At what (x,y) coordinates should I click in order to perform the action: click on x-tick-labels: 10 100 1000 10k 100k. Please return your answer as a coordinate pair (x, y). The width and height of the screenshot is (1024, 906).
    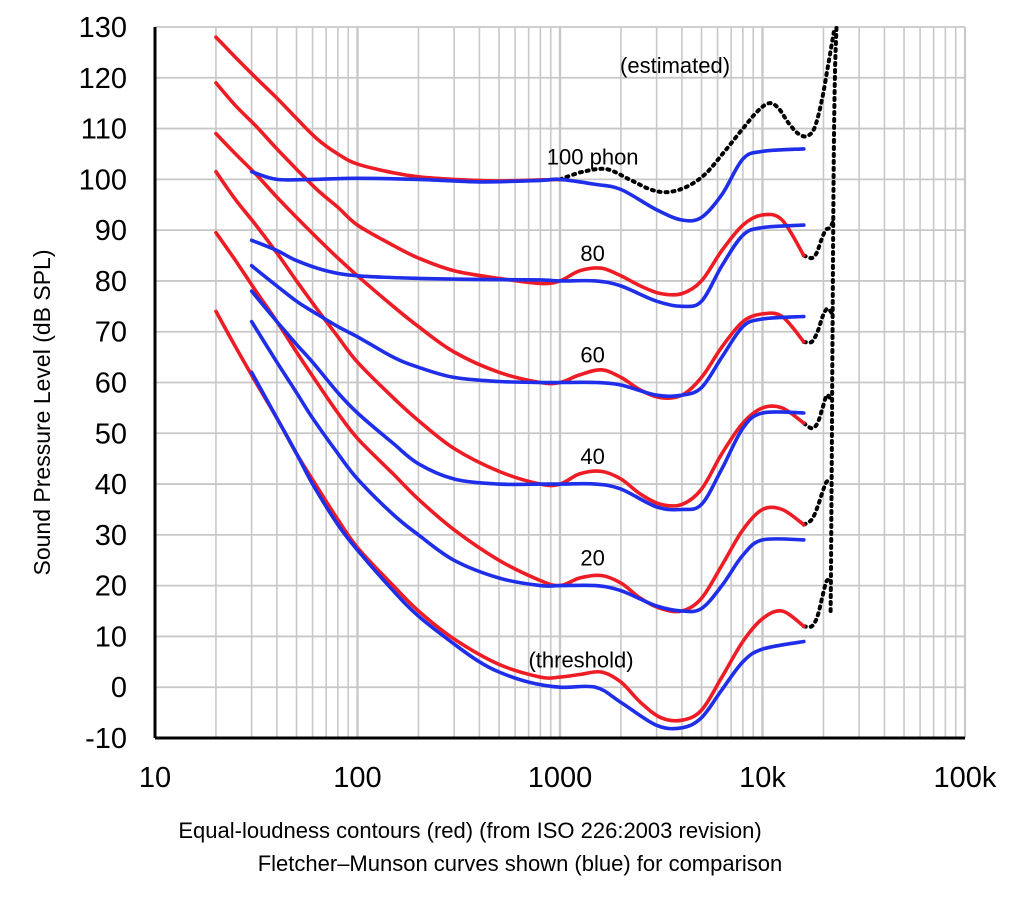
    Looking at the image, I should click on (568, 778).